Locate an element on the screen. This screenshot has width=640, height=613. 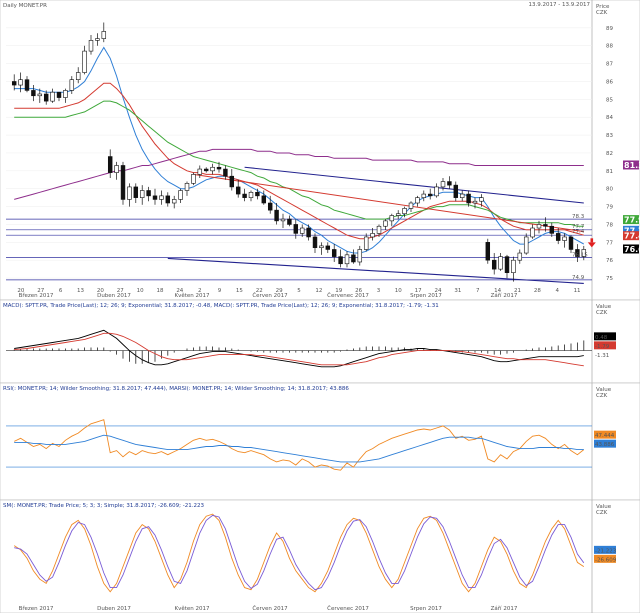
y-tick-label: 80 is located at coordinates (609, 190).